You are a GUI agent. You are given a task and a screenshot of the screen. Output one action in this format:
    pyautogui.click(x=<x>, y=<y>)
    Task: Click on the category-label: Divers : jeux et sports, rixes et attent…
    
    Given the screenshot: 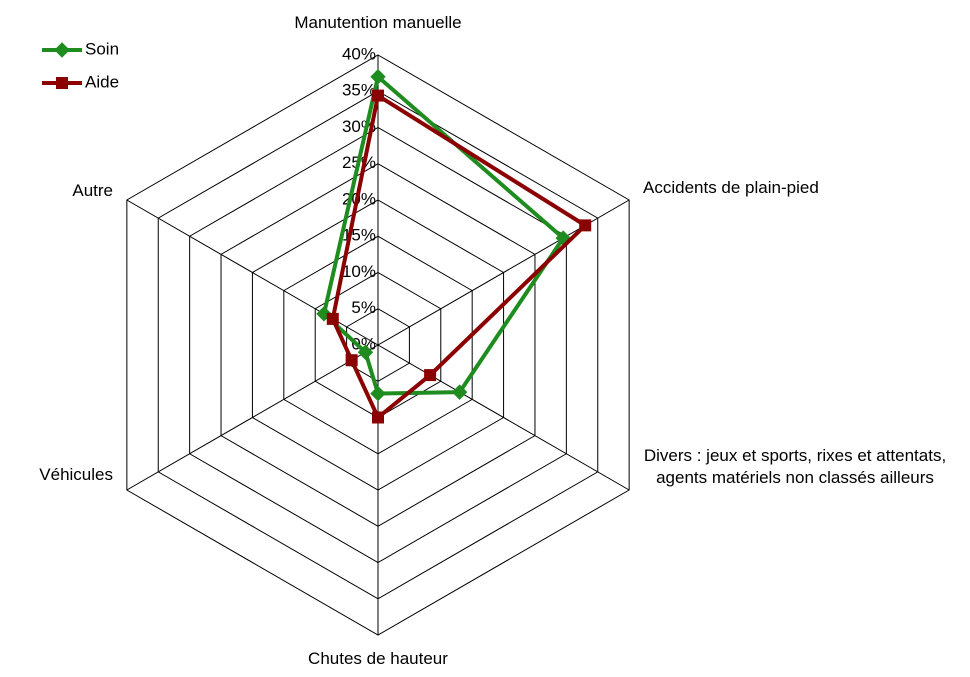 What is the action you would take?
    pyautogui.click(x=795, y=466)
    